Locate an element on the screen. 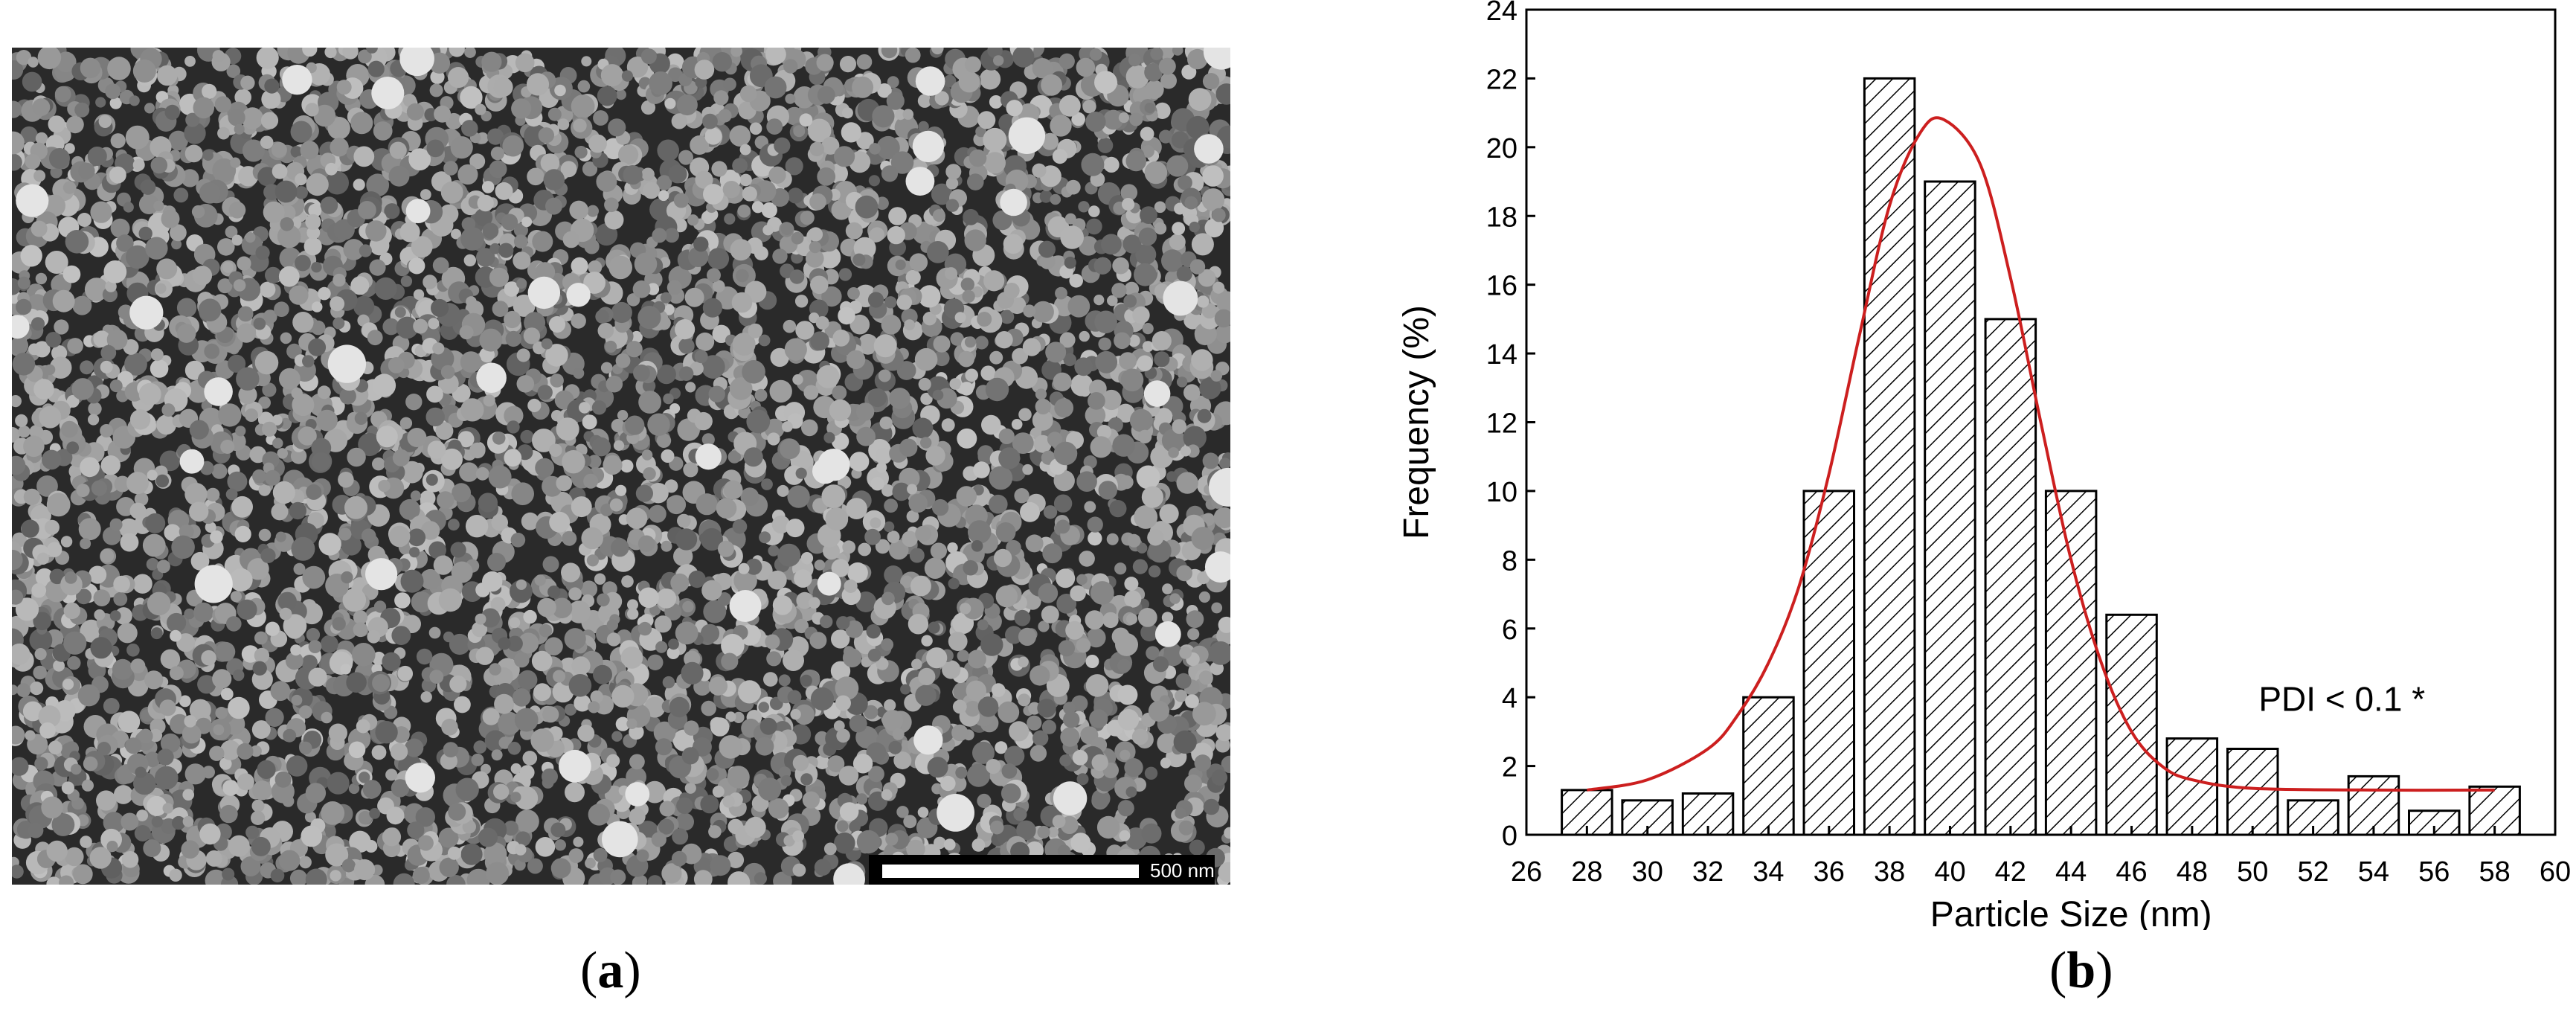 The height and width of the screenshot is (1023, 2576). scale-bar-line is located at coordinates (1010, 871).